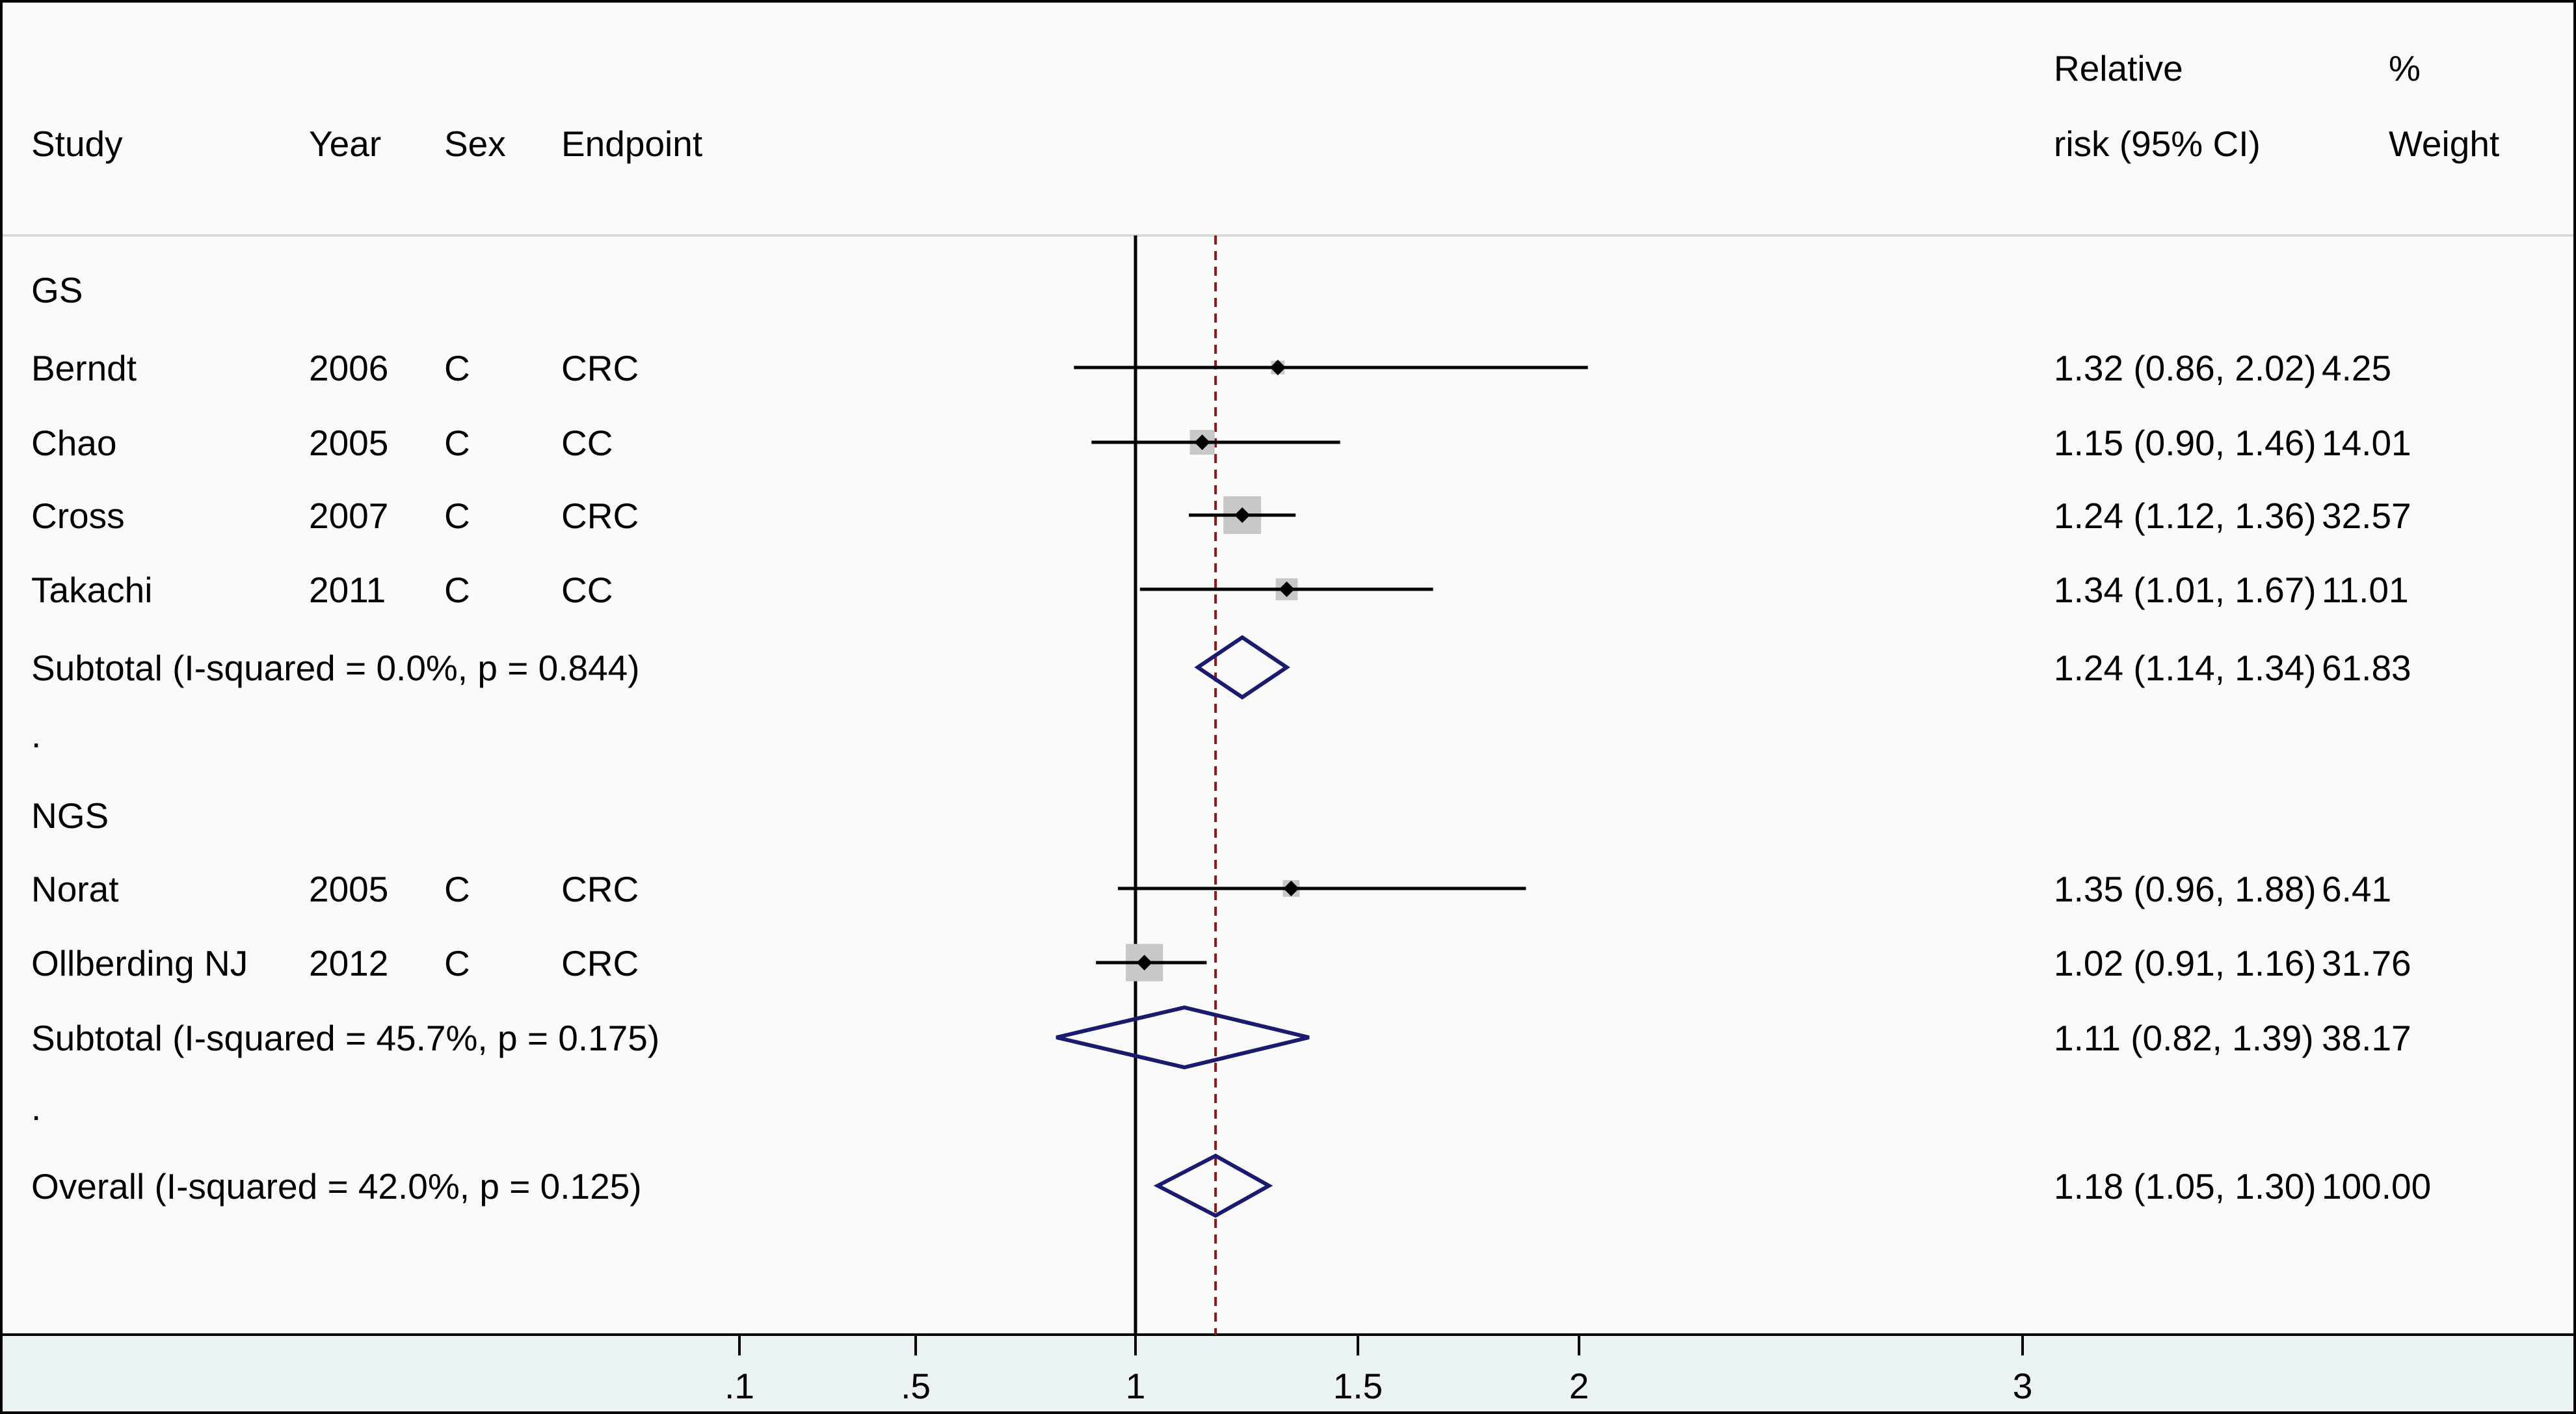 This screenshot has width=2576, height=1414. I want to click on header-rr-ci: risk (95% CI), so click(2157, 144).